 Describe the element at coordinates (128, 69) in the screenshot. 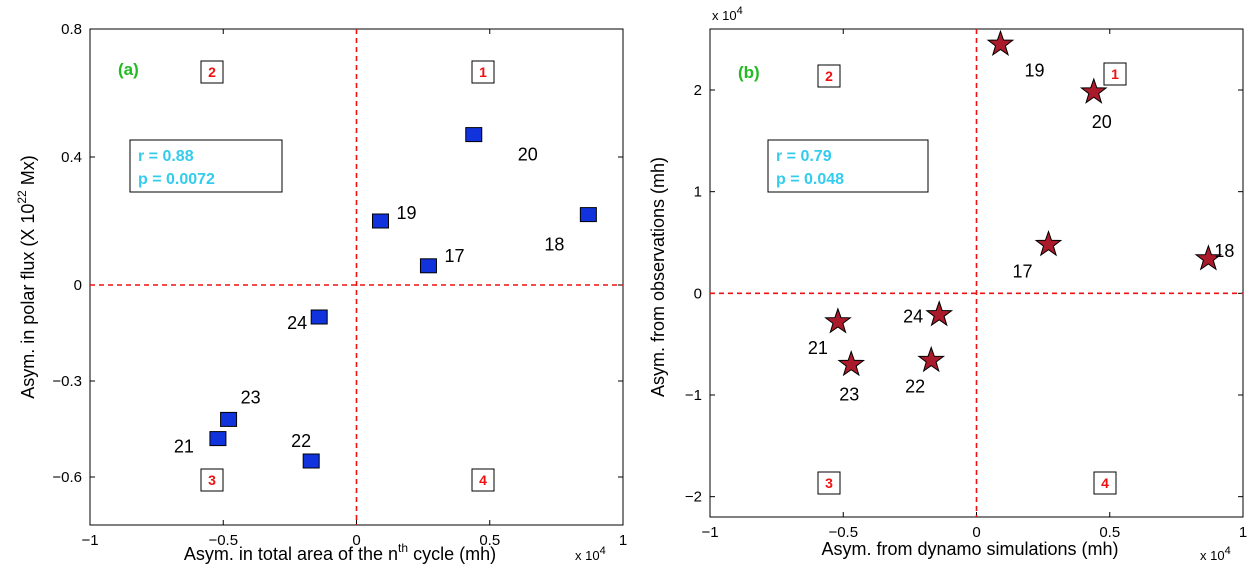

I see `panel-label: (a)` at that location.